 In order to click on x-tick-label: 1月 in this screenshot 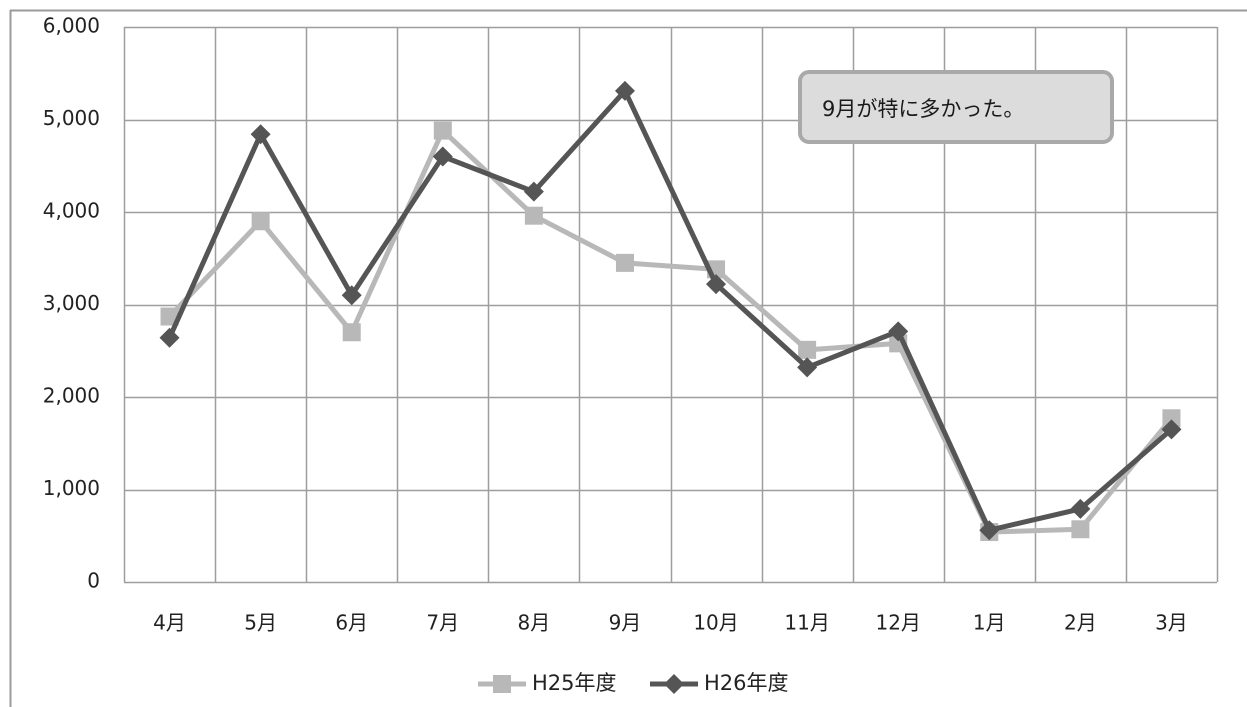, I will do `click(989, 623)`.